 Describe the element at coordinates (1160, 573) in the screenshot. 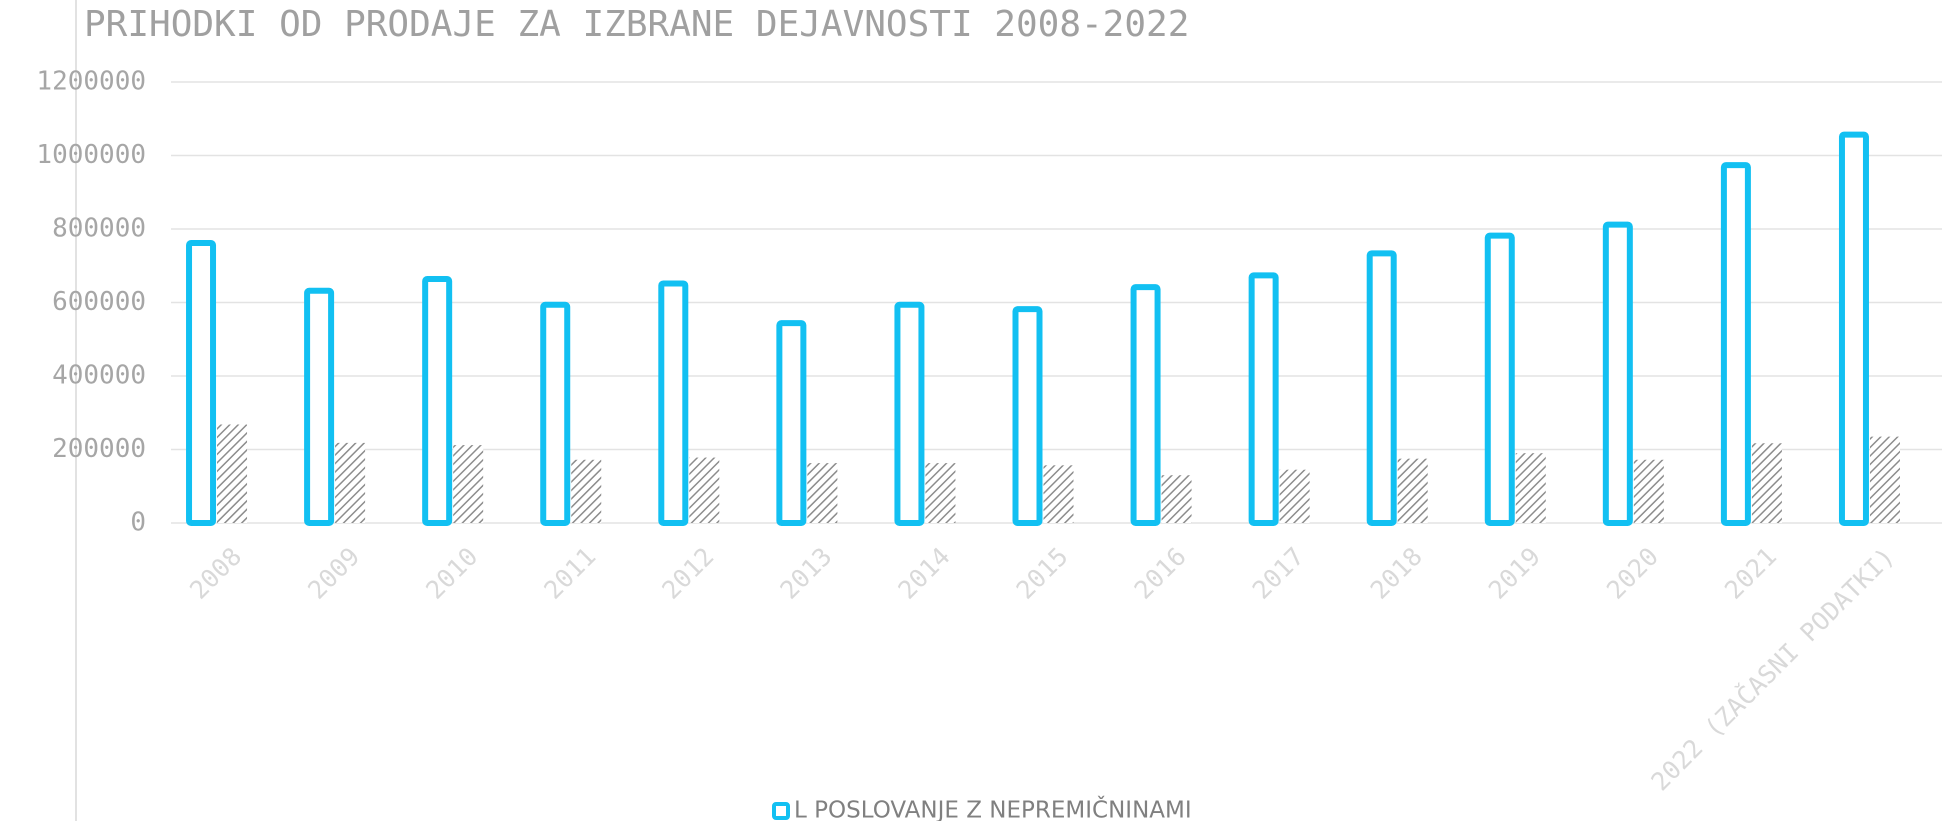

I see `x-tick-label: 2016` at that location.